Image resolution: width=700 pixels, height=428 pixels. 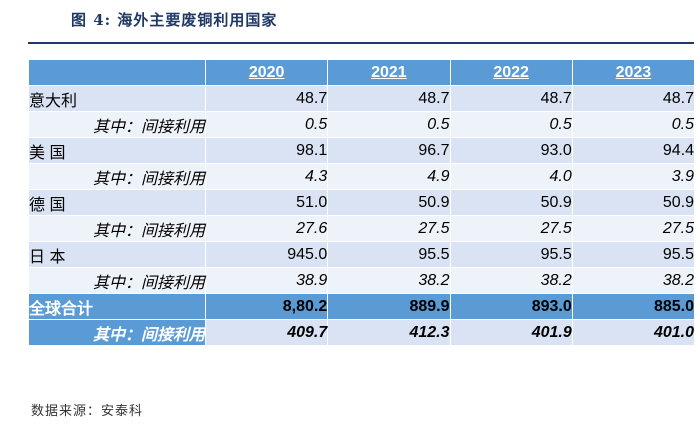 What do you see at coordinates (117, 72) in the screenshot?
I see `header-corner-cell` at bounding box center [117, 72].